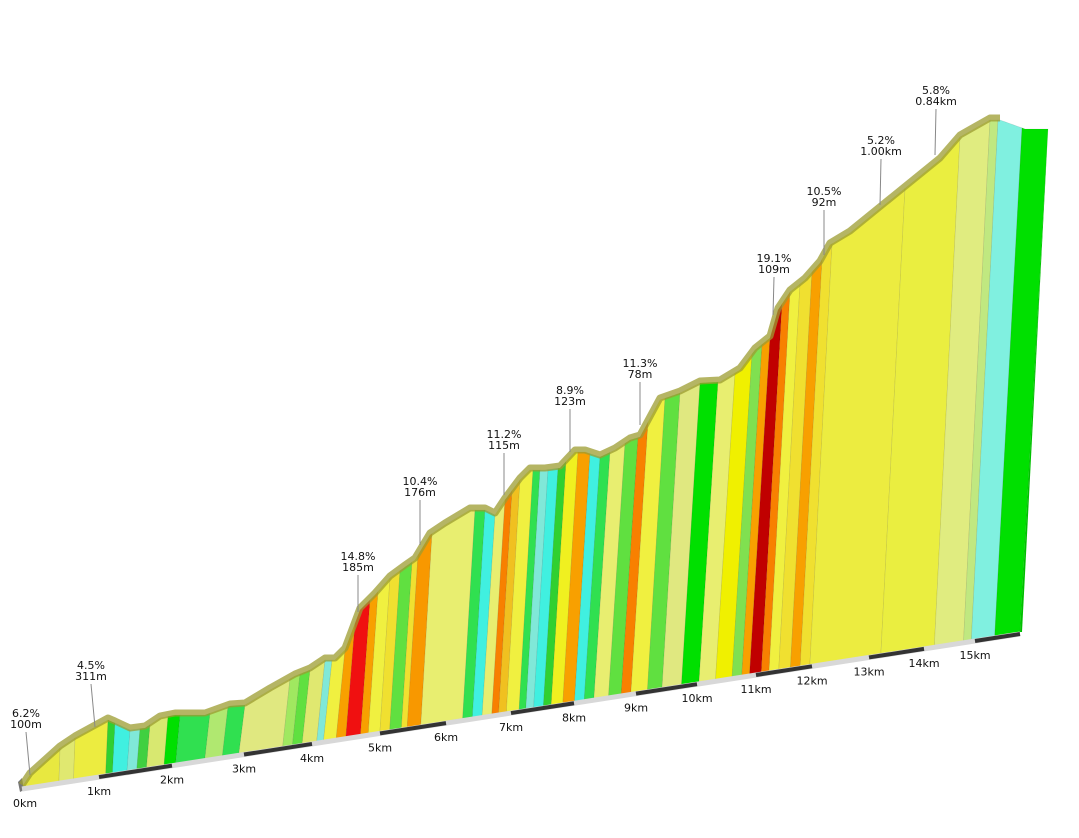 Image resolution: width=1079 pixels, height=838 pixels. What do you see at coordinates (26, 713) in the screenshot?
I see `annotation-gradient: 6.2%` at bounding box center [26, 713].